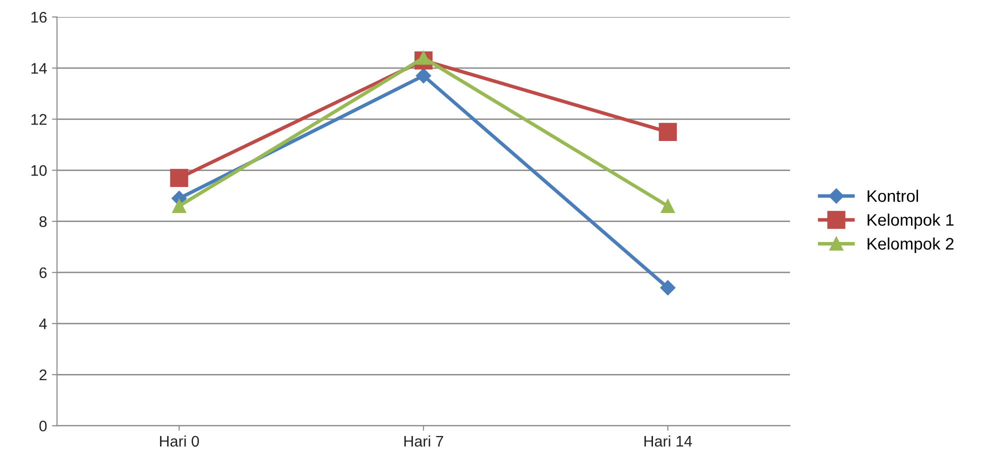 This screenshot has height=472, width=1000. What do you see at coordinates (39, 170) in the screenshot?
I see `y-tick-label: 10` at bounding box center [39, 170].